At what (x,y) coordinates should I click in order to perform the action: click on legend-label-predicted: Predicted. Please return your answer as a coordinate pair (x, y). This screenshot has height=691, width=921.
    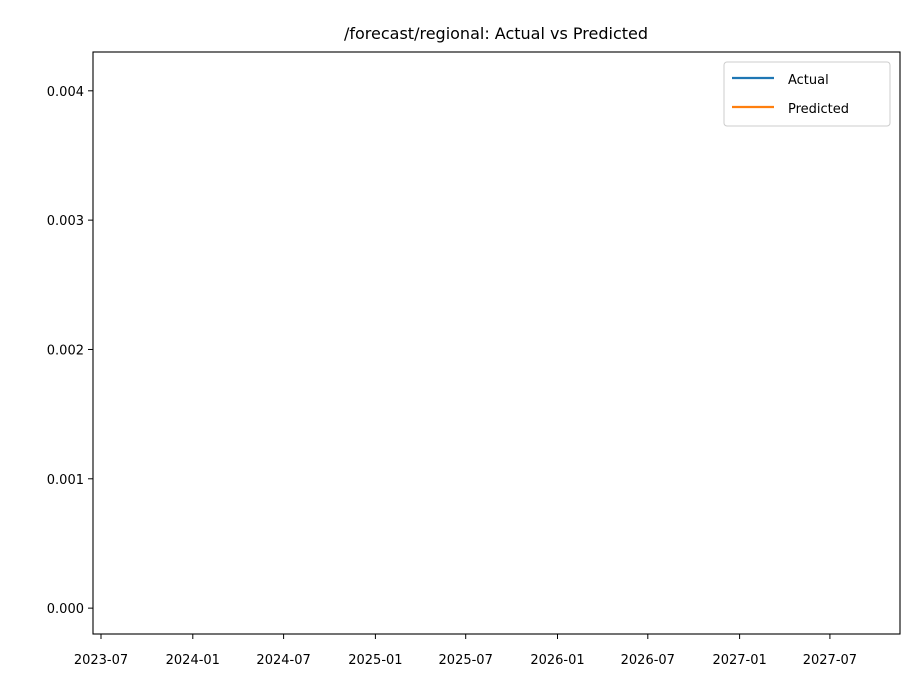
    Looking at the image, I should click on (818, 109).